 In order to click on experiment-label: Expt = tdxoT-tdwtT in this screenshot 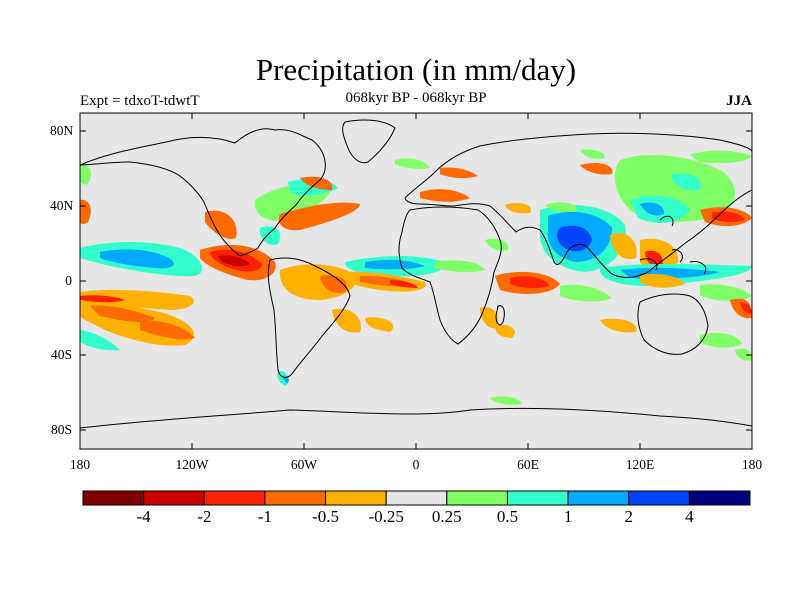, I will do `click(140, 101)`.